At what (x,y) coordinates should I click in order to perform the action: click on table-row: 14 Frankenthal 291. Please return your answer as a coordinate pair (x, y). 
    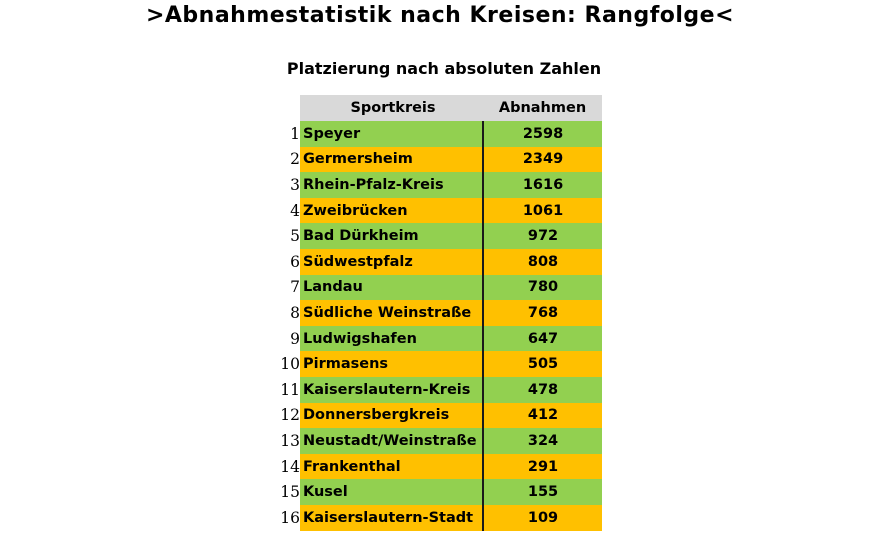
    Looking at the image, I should click on (440, 466).